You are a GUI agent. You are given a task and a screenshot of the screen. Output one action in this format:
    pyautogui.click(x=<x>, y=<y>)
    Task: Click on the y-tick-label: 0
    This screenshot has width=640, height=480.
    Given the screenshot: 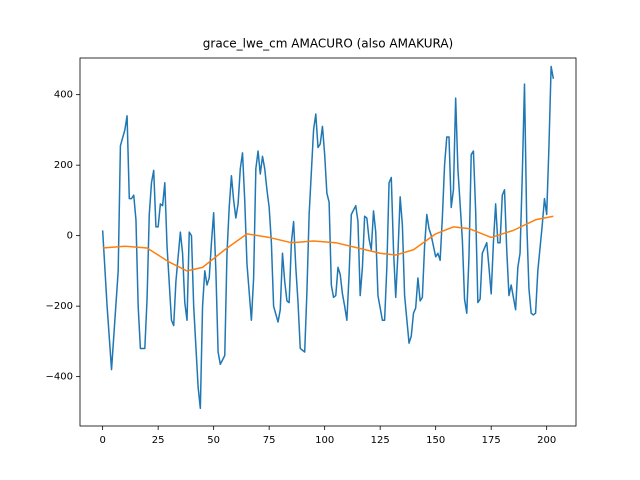 What is the action you would take?
    pyautogui.click(x=70, y=236)
    